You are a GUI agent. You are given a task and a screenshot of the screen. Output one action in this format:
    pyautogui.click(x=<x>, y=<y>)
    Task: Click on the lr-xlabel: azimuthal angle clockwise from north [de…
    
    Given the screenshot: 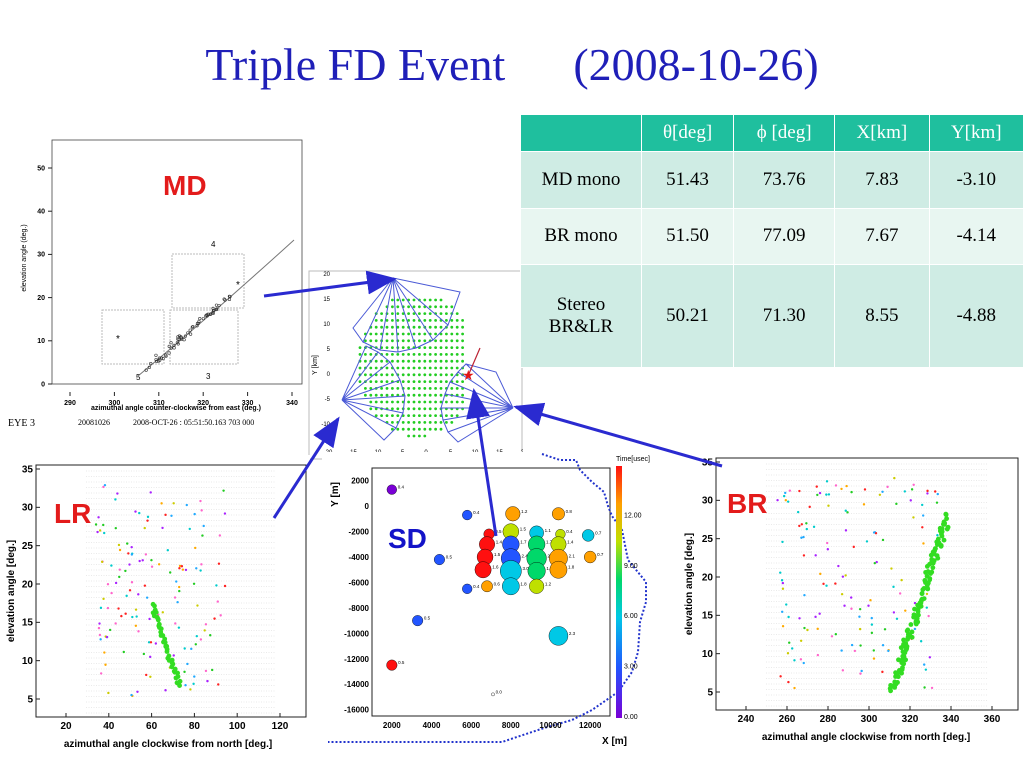 What is the action you would take?
    pyautogui.click(x=168, y=744)
    